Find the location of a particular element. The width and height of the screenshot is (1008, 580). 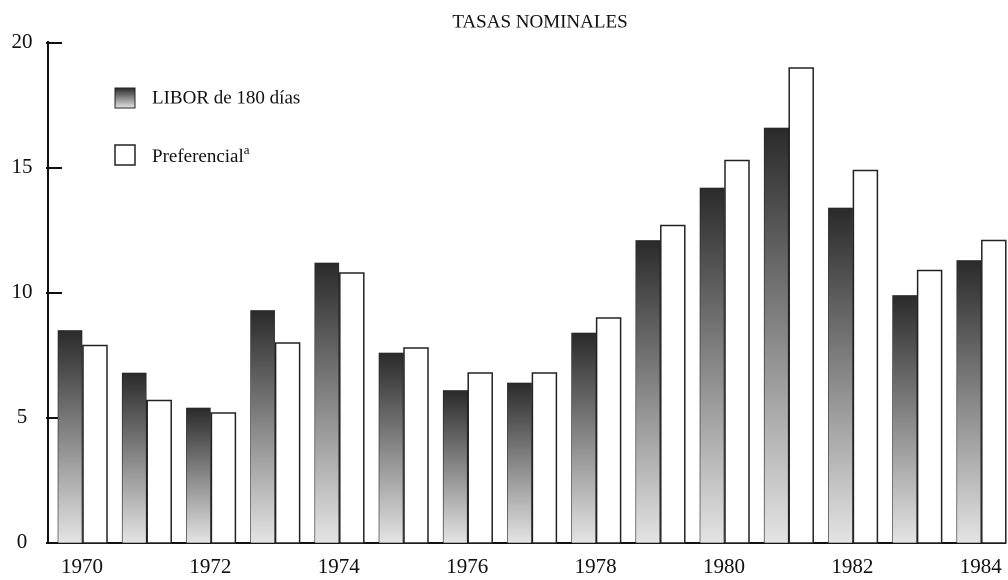

chart-title: TASAS NOMINALES is located at coordinates (539, 21).